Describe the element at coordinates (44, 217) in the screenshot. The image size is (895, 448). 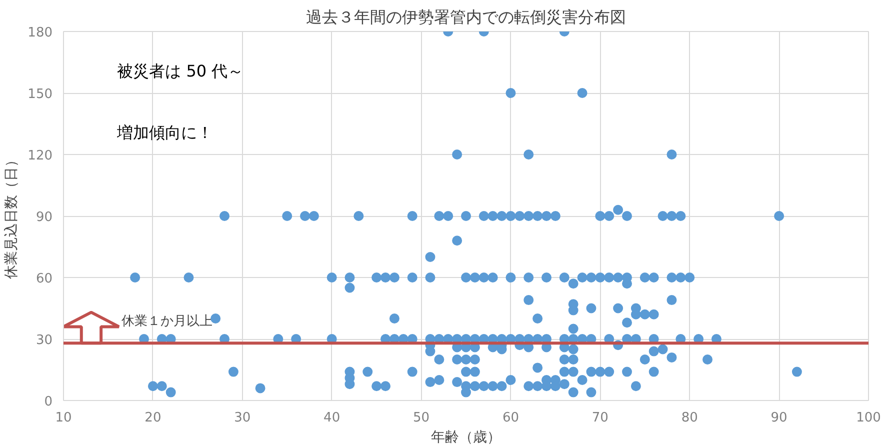
I see `y-tick-label: 90` at that location.